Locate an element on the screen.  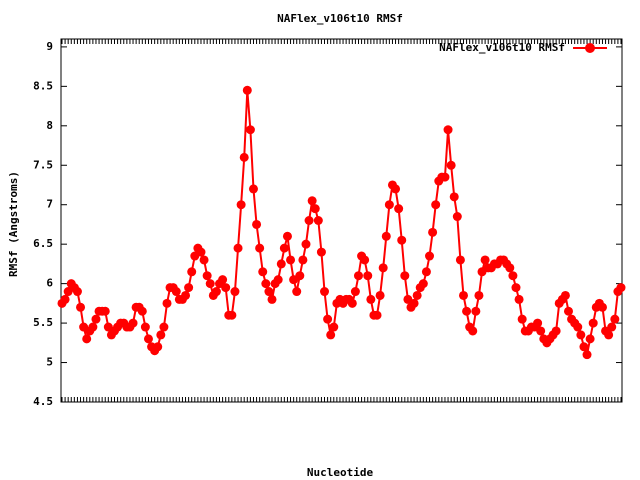
y-tick-label: 5.5 is located at coordinates (43, 322).